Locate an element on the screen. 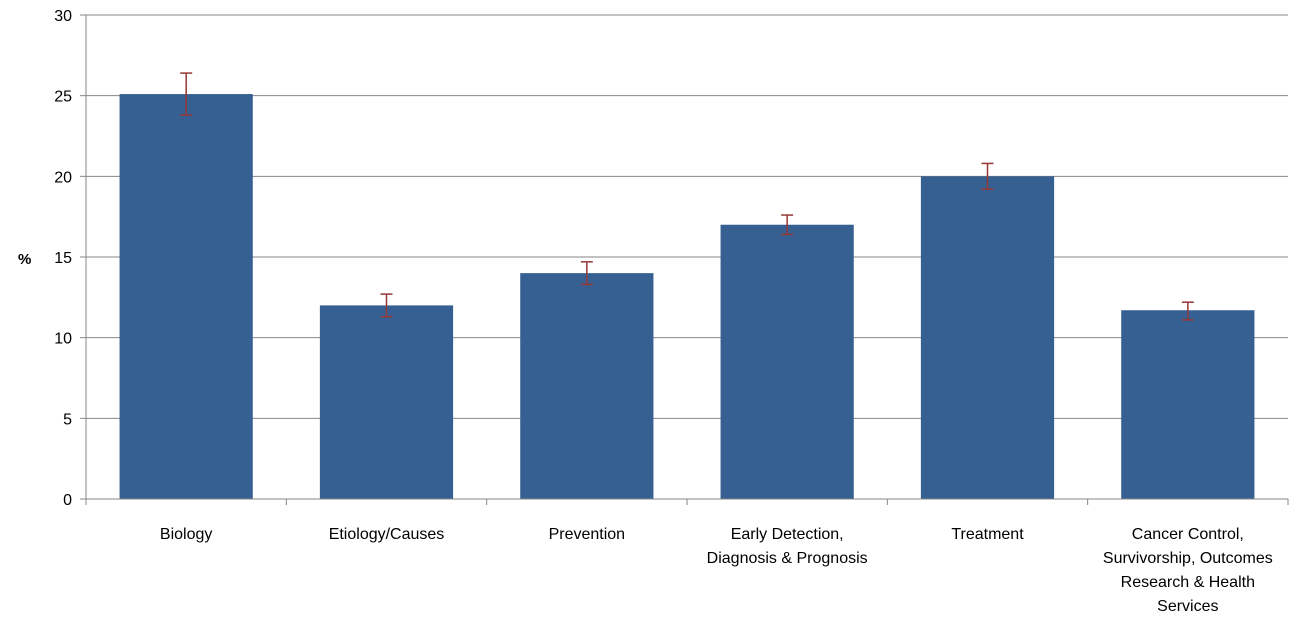  x-tick-label: Etiology/Causes is located at coordinates (387, 534).